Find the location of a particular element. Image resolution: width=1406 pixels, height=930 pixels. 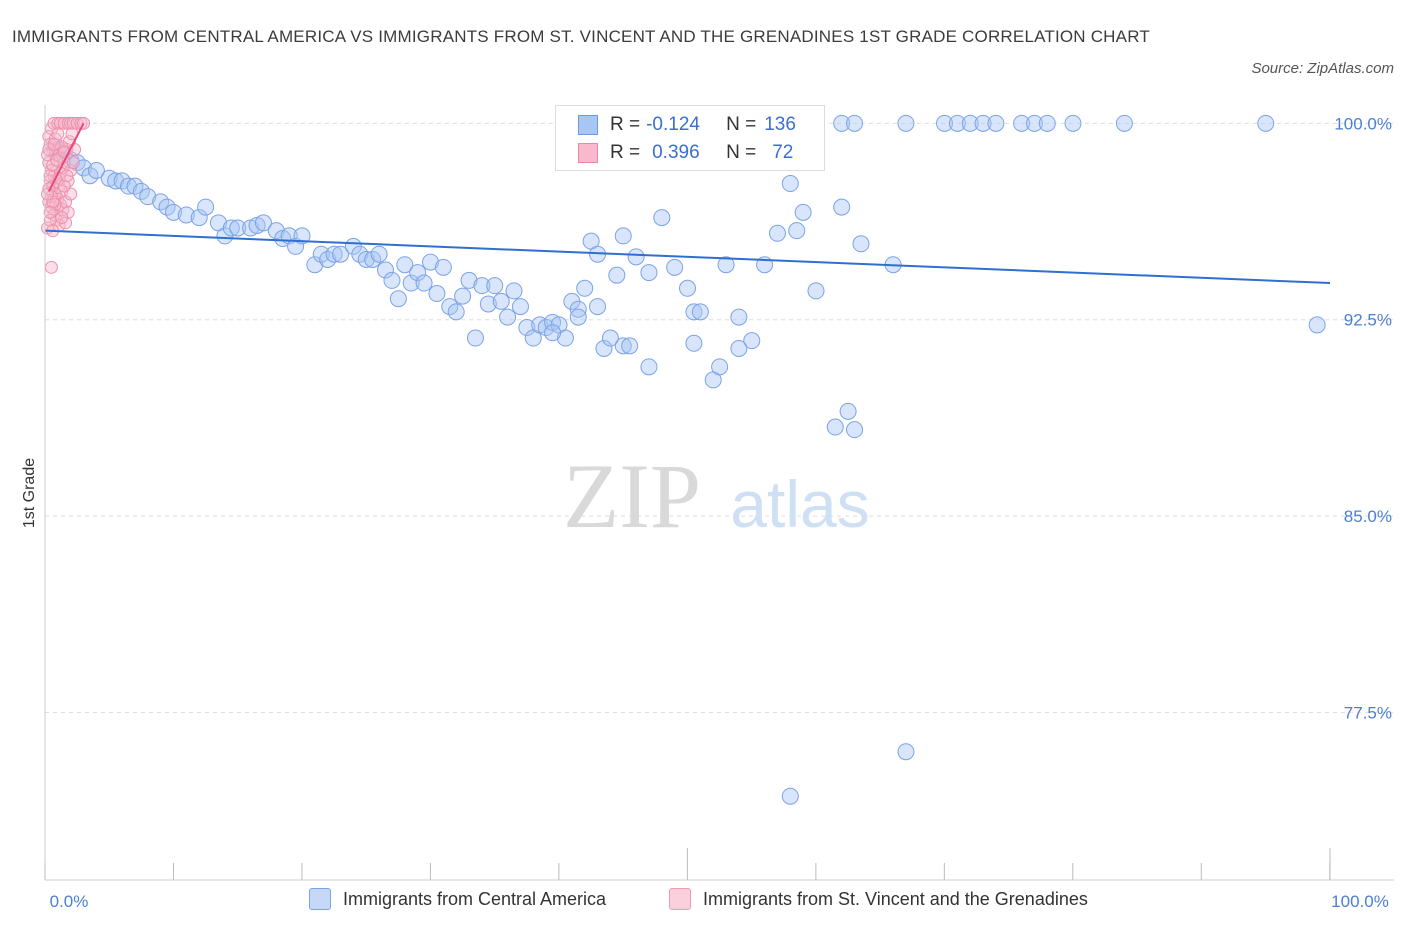

y-tick-label-1: 92.5% is located at coordinates (1368, 320).